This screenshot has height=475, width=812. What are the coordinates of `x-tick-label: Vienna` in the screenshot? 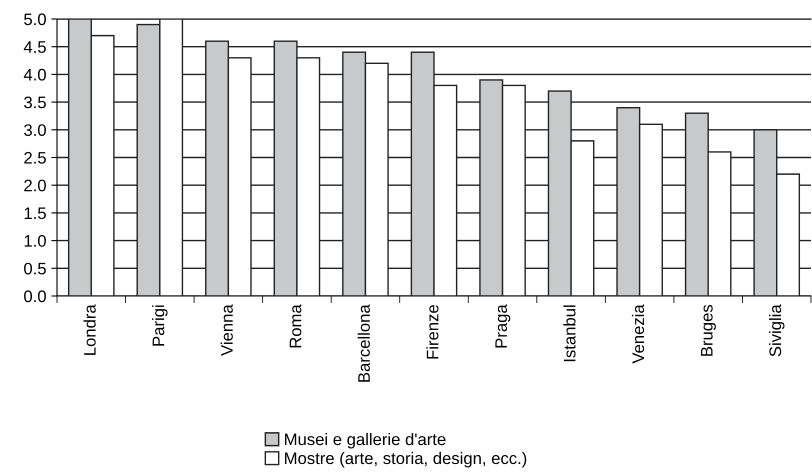 It's located at (226, 330).